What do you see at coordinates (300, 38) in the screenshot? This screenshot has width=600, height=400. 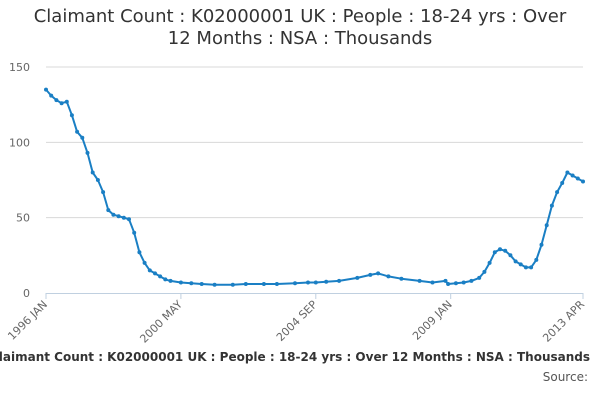 I see `chart-title-line-2: 12 Months : NSA : Thousands` at bounding box center [300, 38].